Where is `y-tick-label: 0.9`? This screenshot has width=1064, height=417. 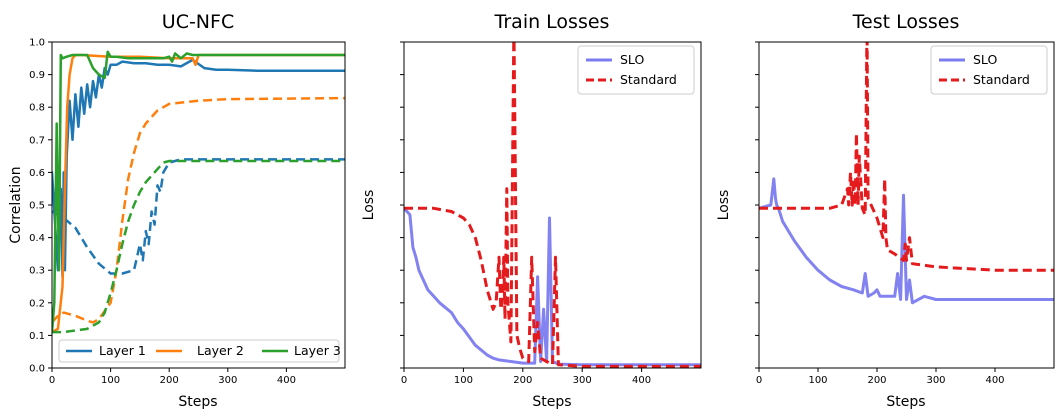
y-tick-label: 0.9 is located at coordinates (37, 75).